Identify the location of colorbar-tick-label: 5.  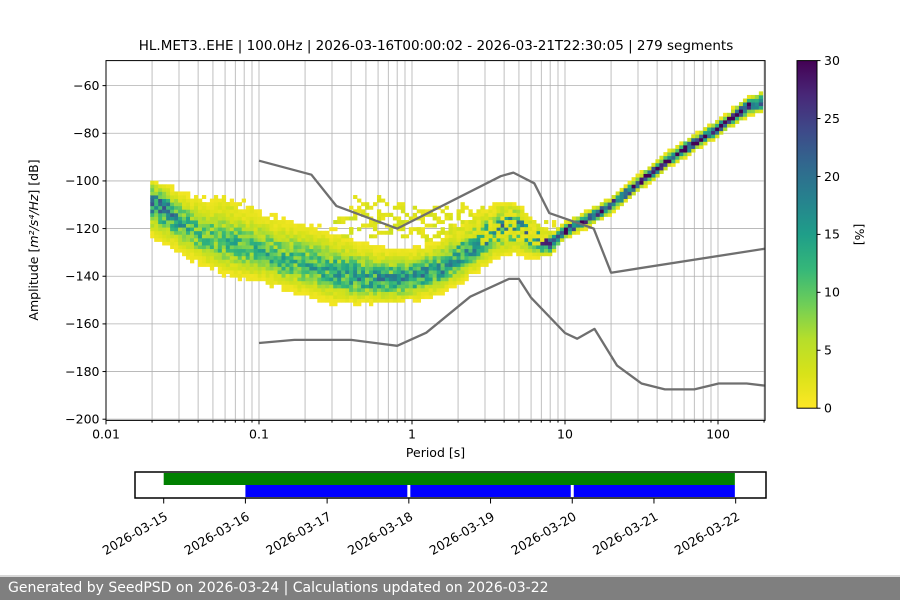
(828, 350).